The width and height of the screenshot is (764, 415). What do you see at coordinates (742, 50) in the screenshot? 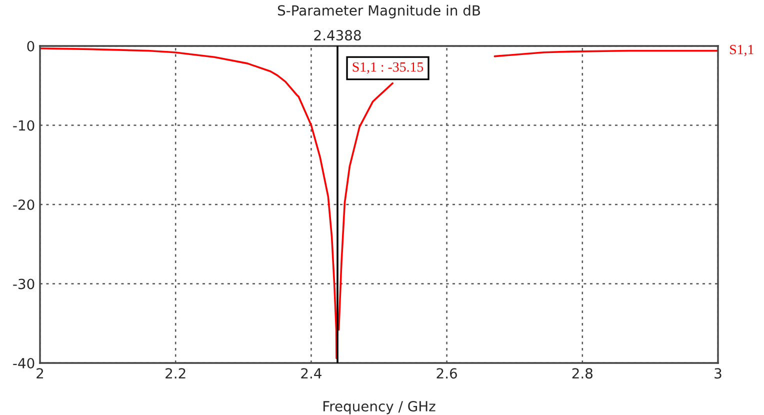
I see `series-label: S1,1` at bounding box center [742, 50].